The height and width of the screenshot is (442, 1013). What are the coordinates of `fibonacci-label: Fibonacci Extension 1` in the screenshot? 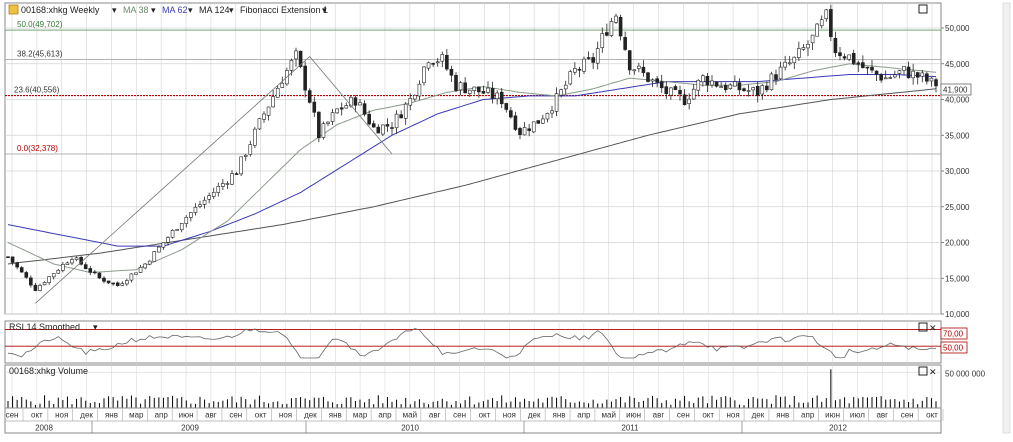 It's located at (284, 10).